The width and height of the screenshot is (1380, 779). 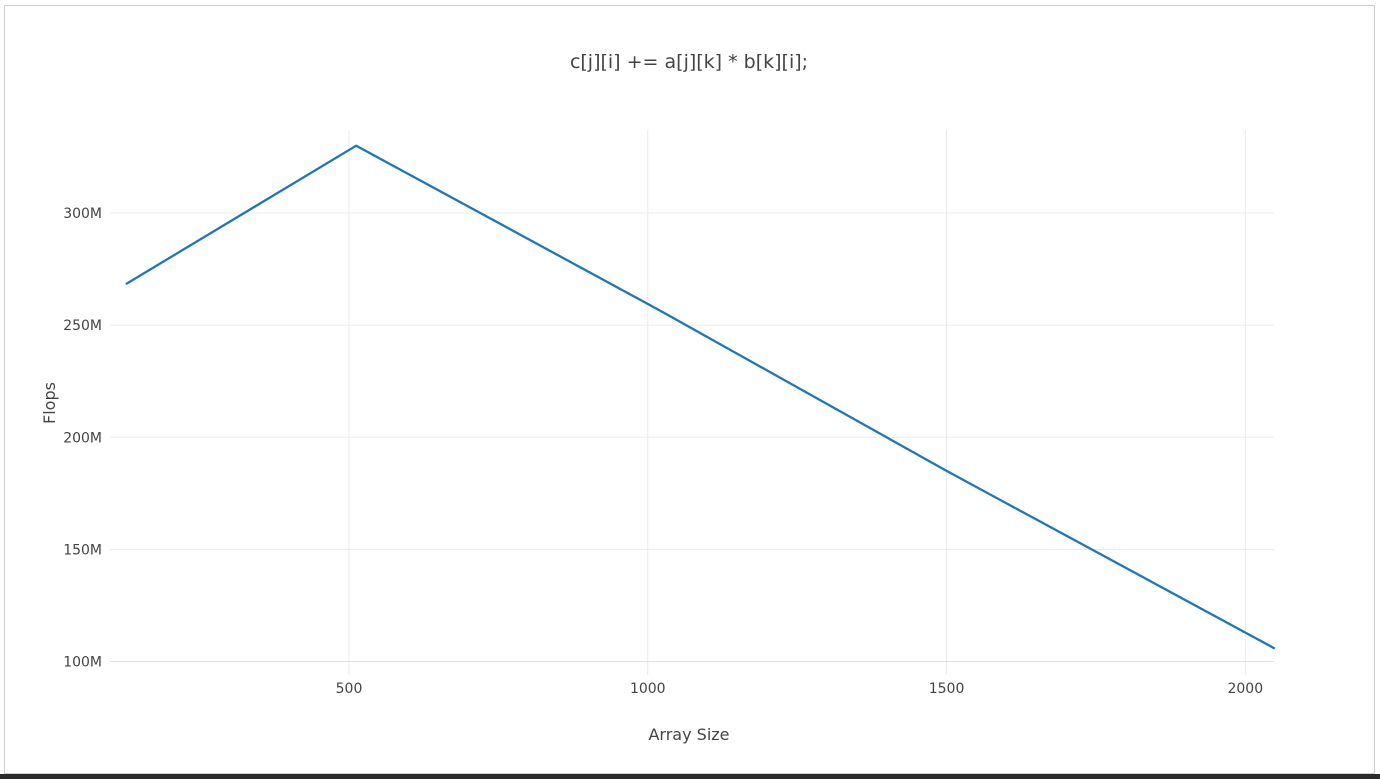 What do you see at coordinates (82, 214) in the screenshot?
I see `y-tick-label: 300M` at bounding box center [82, 214].